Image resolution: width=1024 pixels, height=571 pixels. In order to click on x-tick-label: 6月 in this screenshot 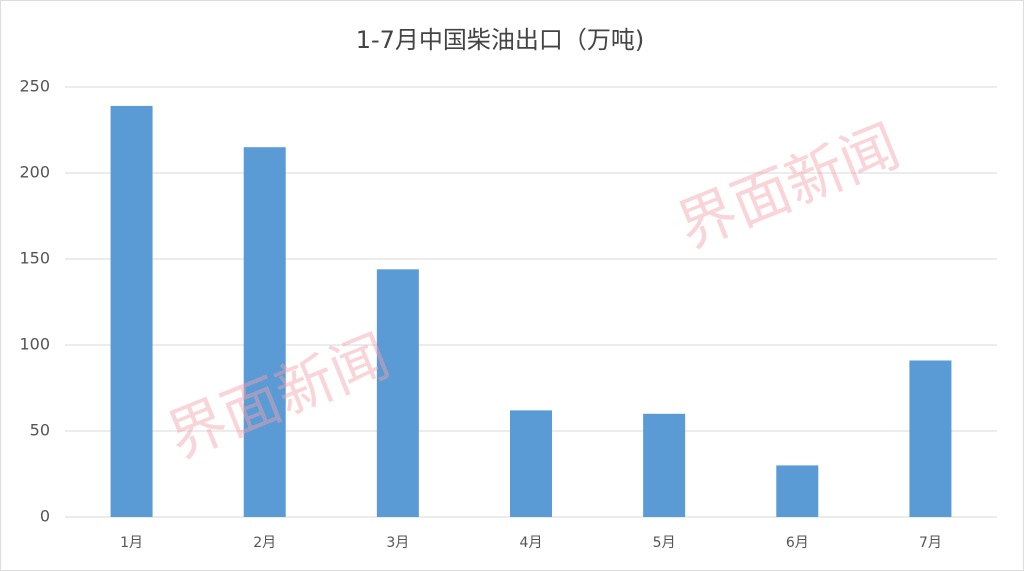, I will do `click(797, 543)`.